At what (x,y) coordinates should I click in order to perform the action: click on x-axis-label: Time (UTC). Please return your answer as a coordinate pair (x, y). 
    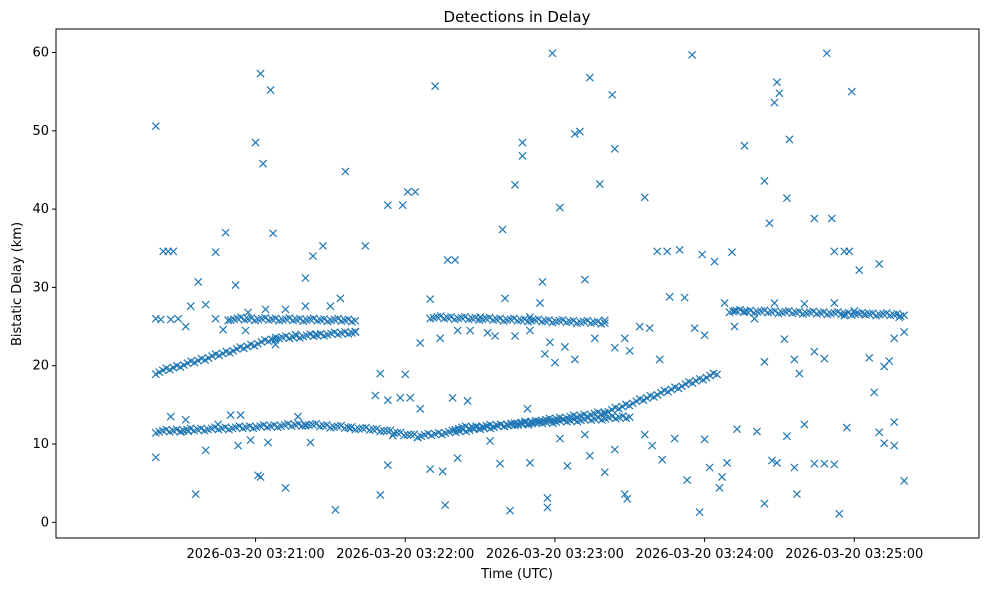
    Looking at the image, I should click on (516, 574).